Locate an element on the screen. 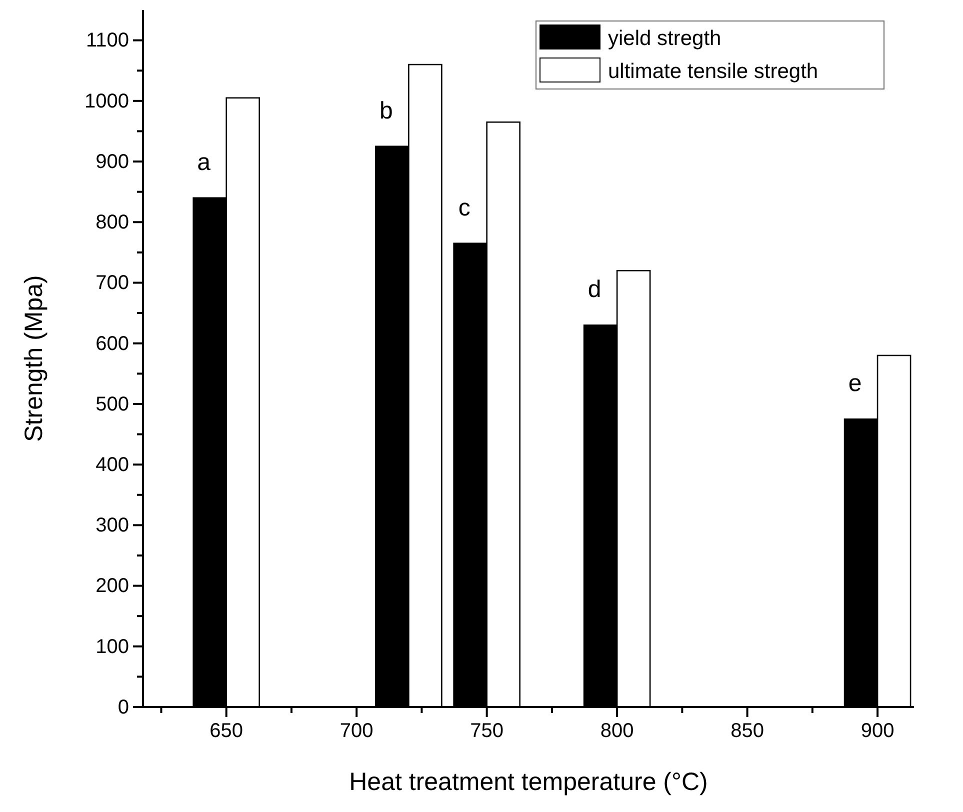 The height and width of the screenshot is (812, 963). legend-label: ultimate tensile stregth is located at coordinates (713, 71).